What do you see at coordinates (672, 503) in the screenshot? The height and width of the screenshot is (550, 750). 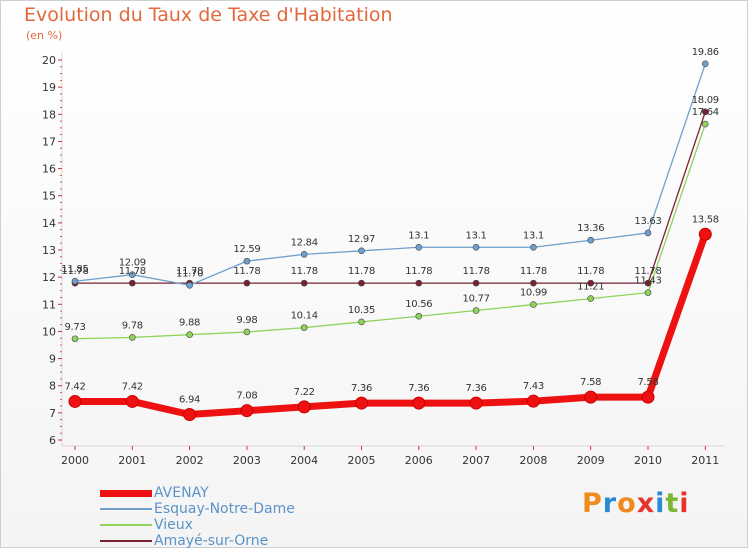 I see `logo-letter: t` at bounding box center [672, 503].